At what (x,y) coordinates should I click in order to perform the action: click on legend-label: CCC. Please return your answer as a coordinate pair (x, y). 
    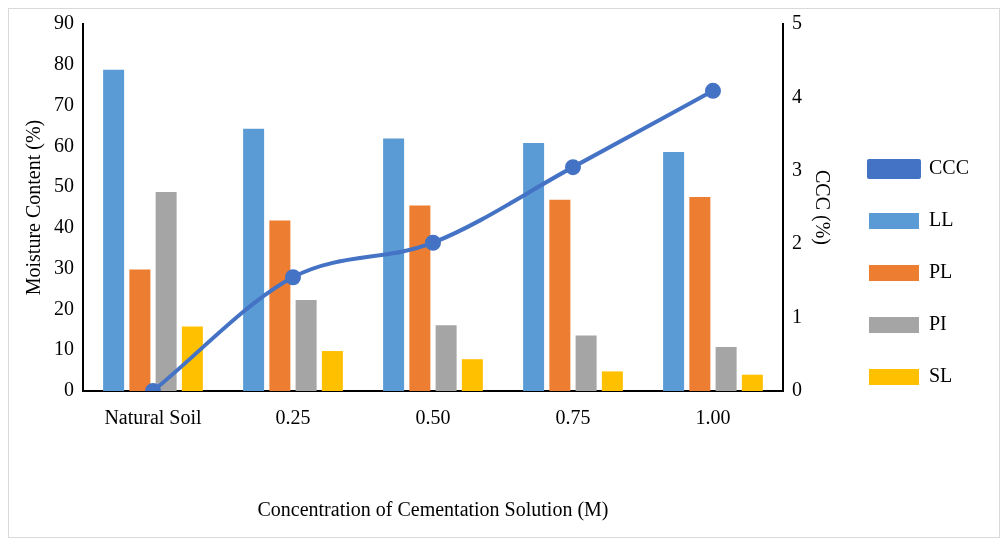
    Looking at the image, I should click on (949, 167).